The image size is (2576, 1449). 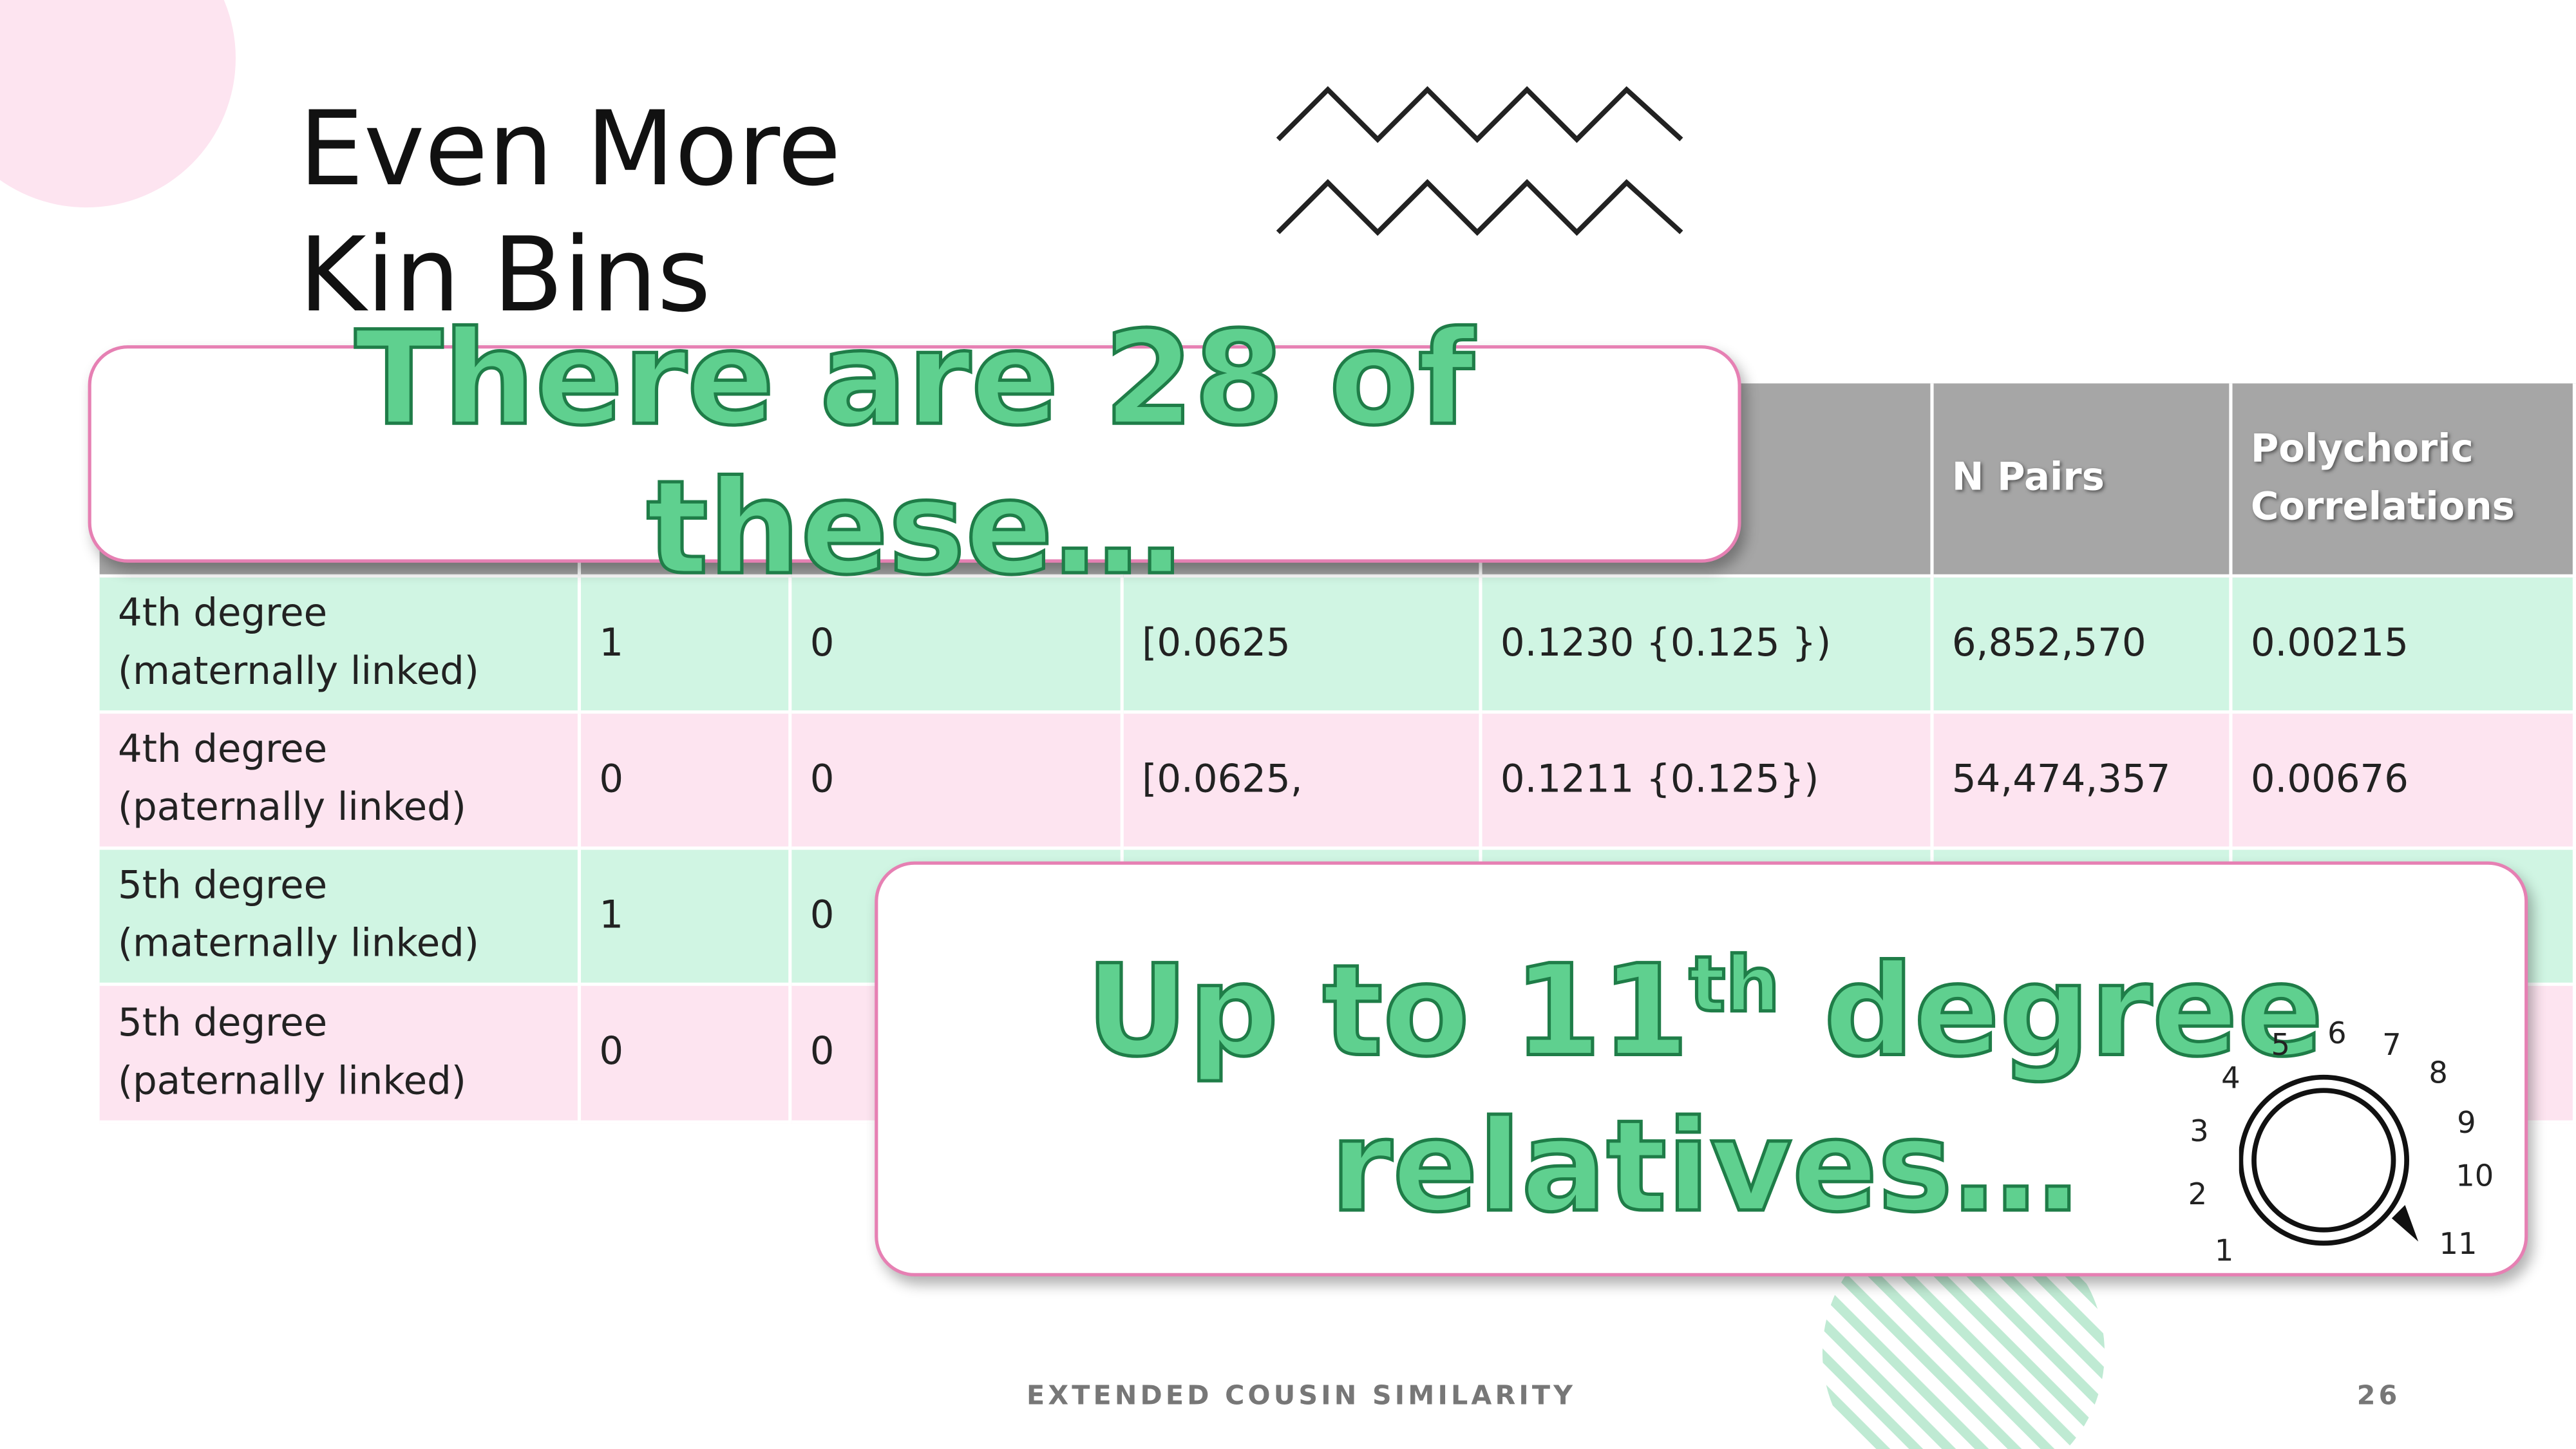 What do you see at coordinates (2404, 645) in the screenshot?
I see `table-cell: 0.00215` at bounding box center [2404, 645].